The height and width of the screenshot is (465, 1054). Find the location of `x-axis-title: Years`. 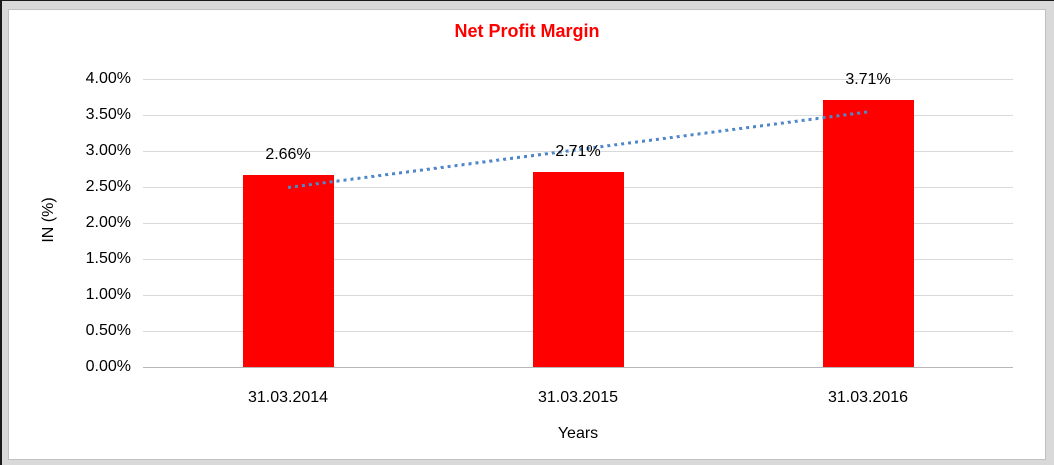

x-axis-title: Years is located at coordinates (578, 433).